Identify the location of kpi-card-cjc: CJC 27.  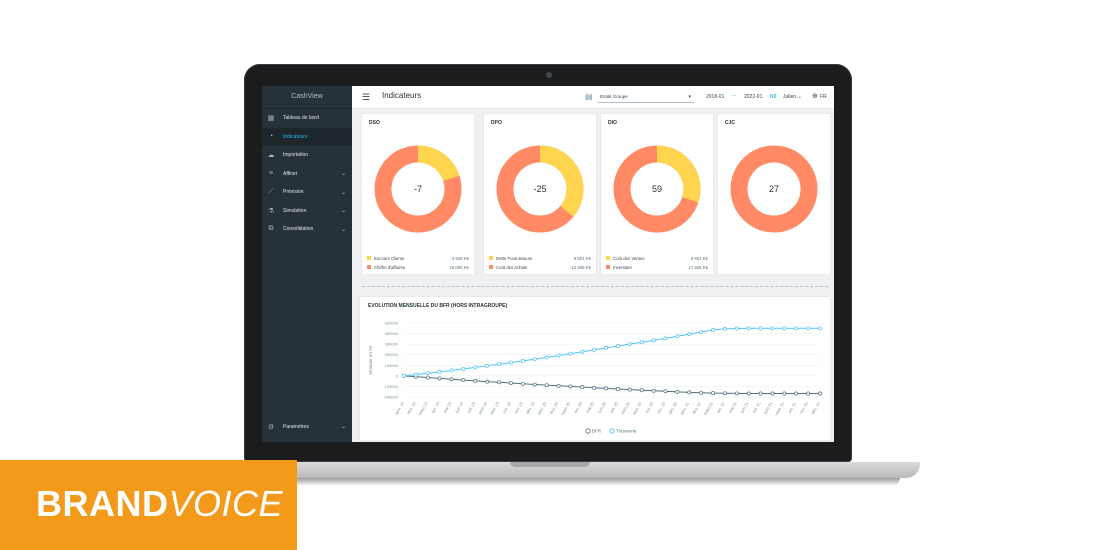
(774, 194).